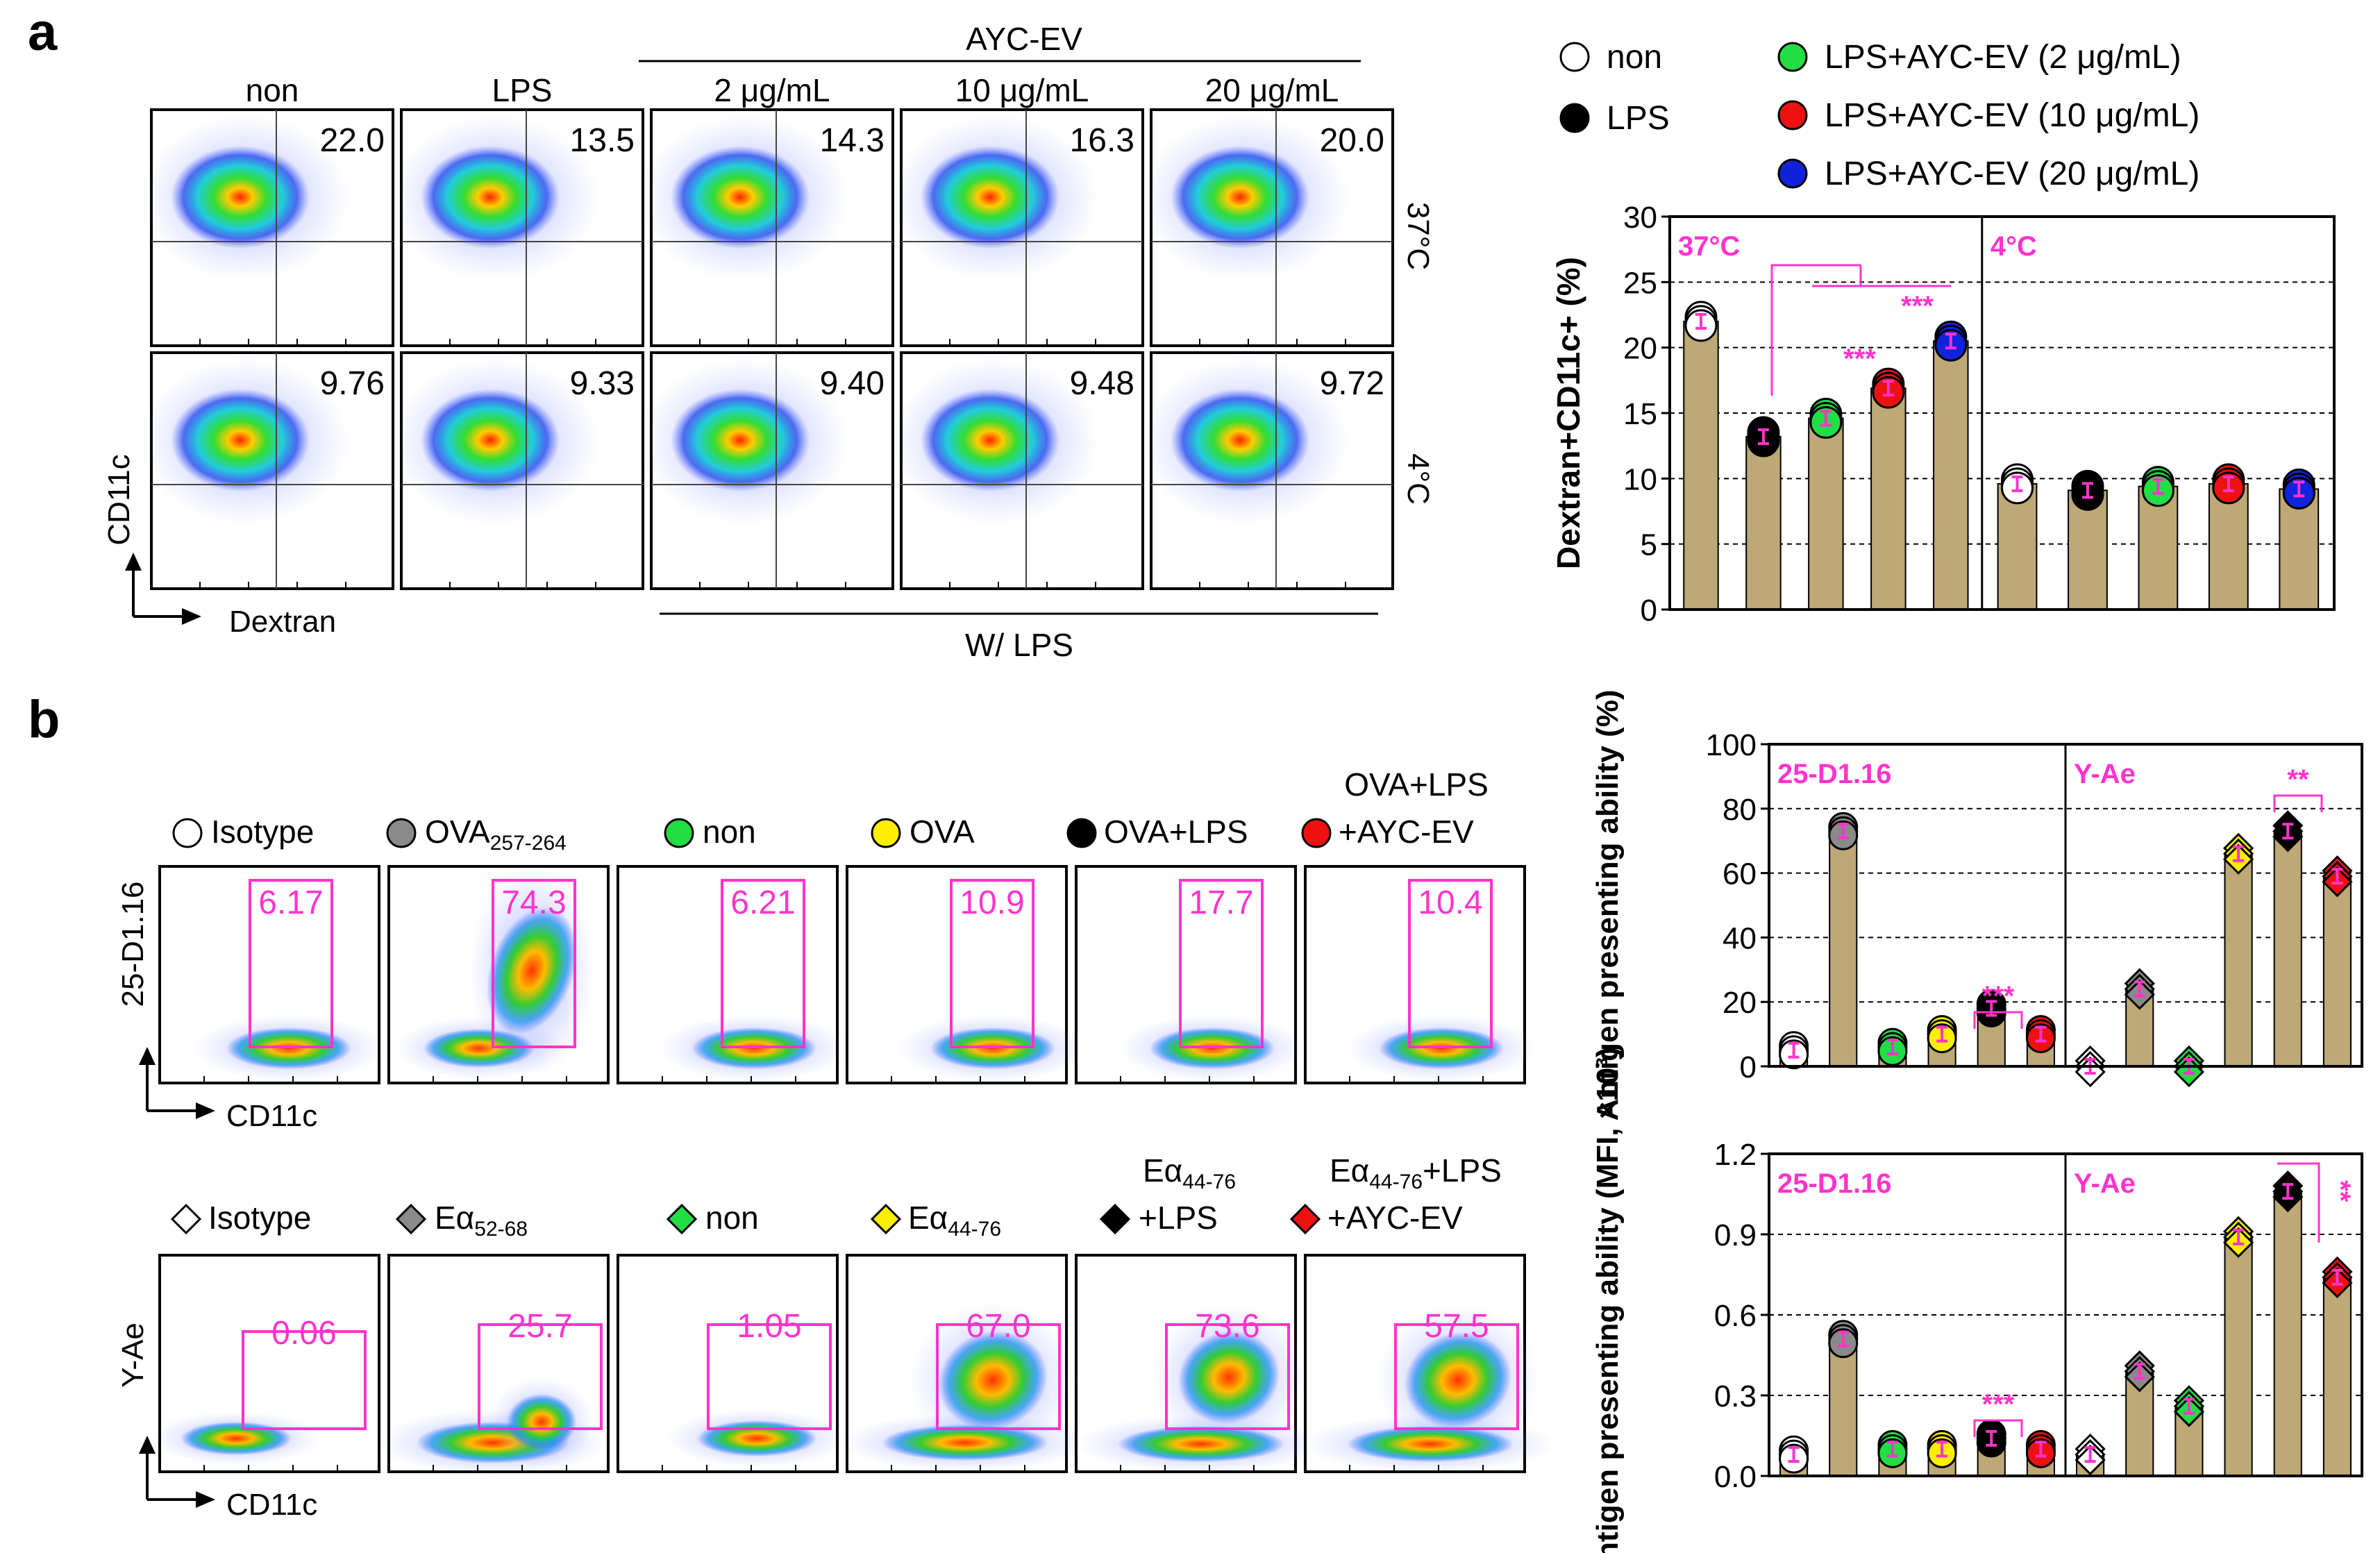  What do you see at coordinates (282, 622) in the screenshot?
I see `panel-a-x-axis-label: Dextran` at bounding box center [282, 622].